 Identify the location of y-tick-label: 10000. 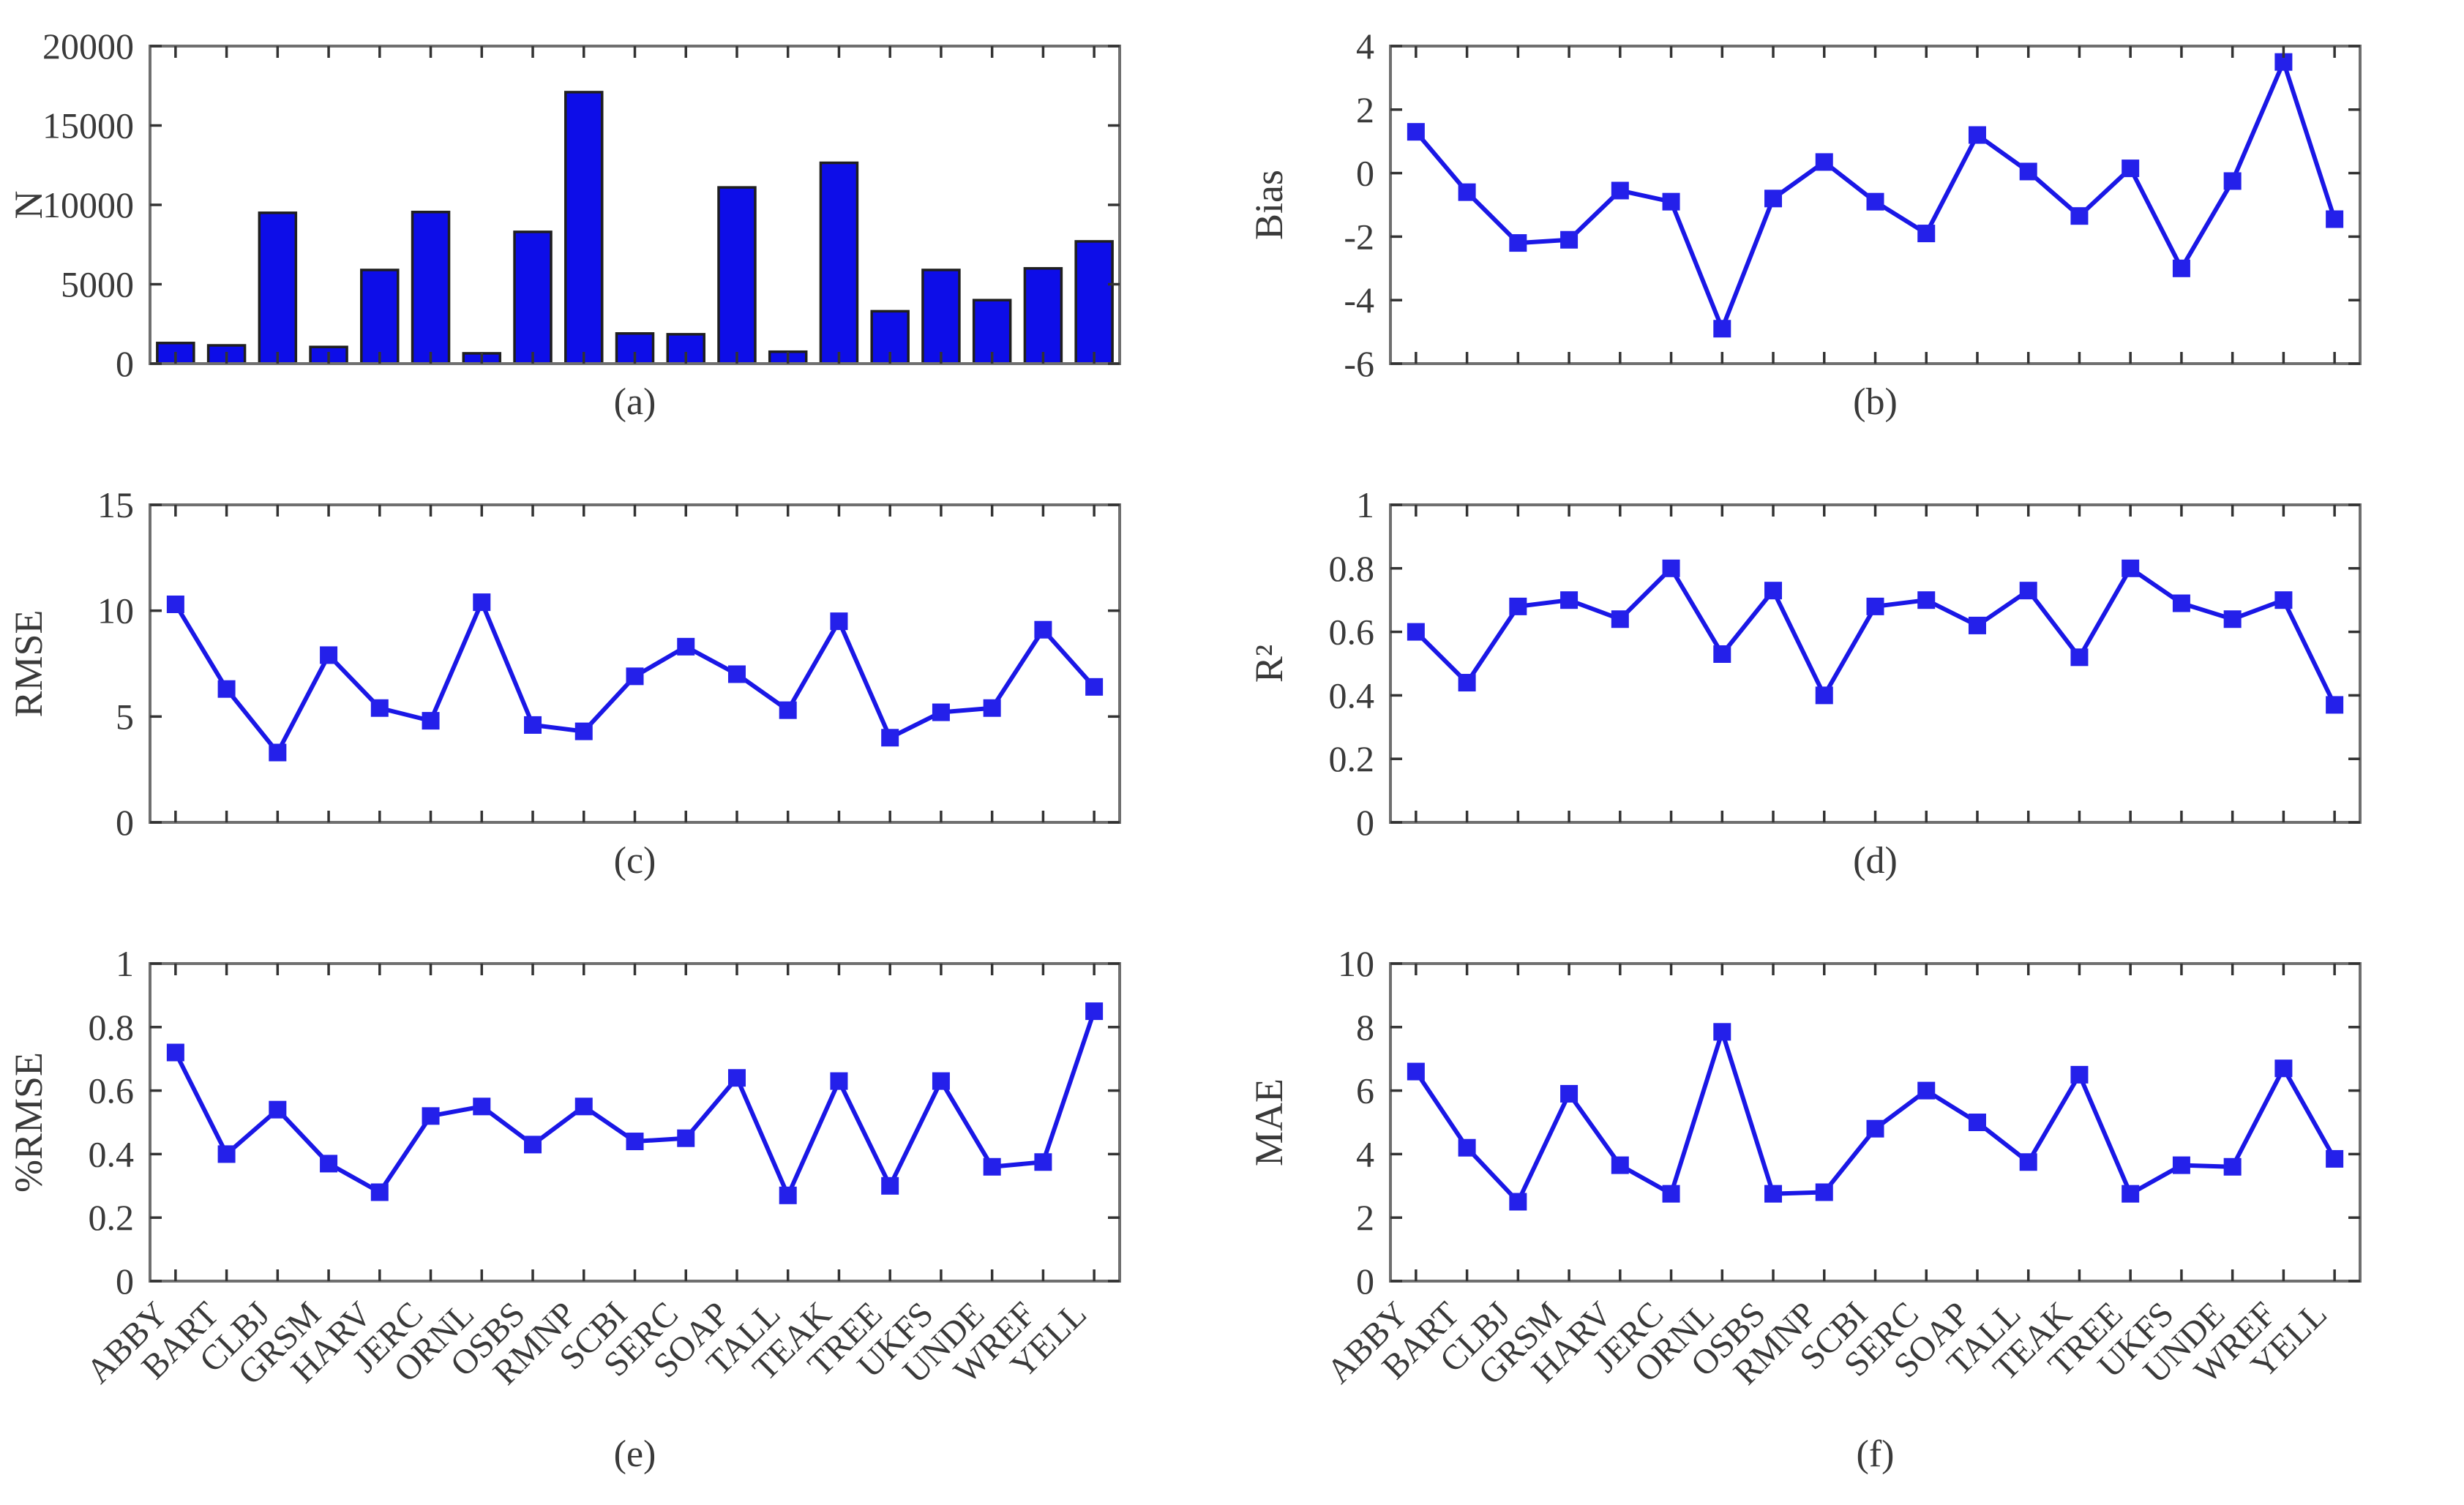
(88, 204).